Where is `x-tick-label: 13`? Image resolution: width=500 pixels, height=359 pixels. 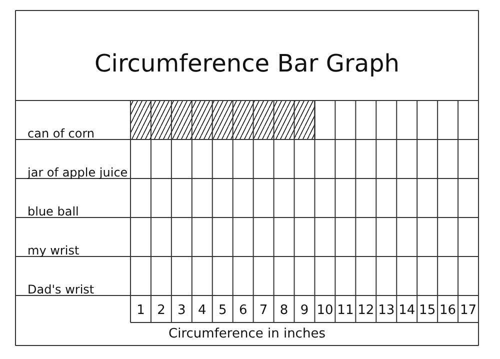 x-tick-label: 13 is located at coordinates (386, 310).